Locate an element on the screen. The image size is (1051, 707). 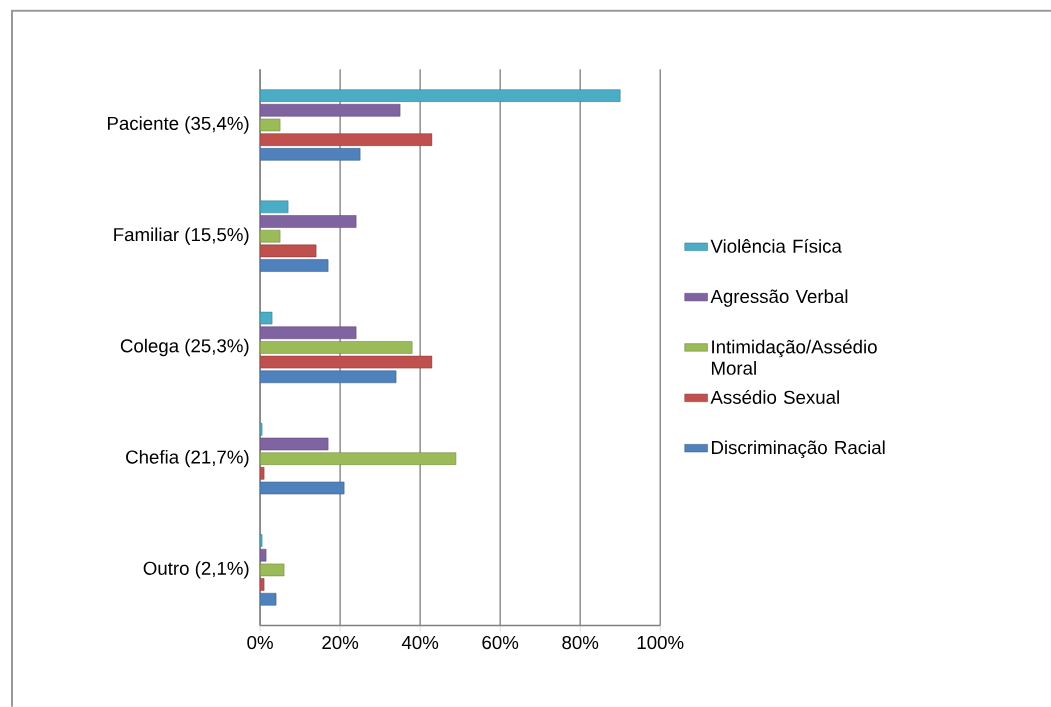
y-tick-label: Colega (25,3%) is located at coordinates (184, 347).